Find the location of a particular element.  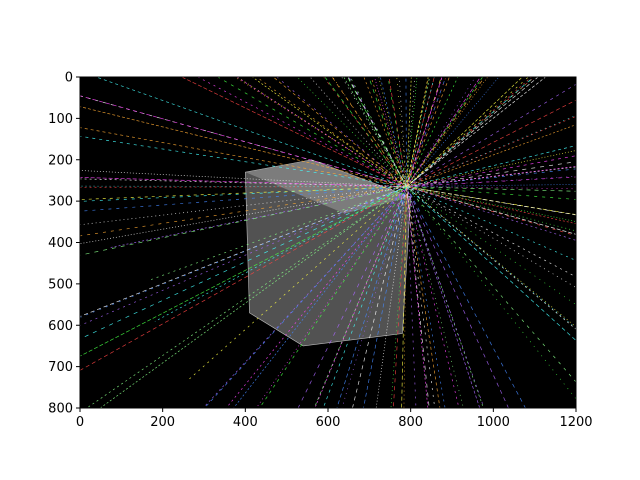

y-tick-label: 300 is located at coordinates (60, 202).